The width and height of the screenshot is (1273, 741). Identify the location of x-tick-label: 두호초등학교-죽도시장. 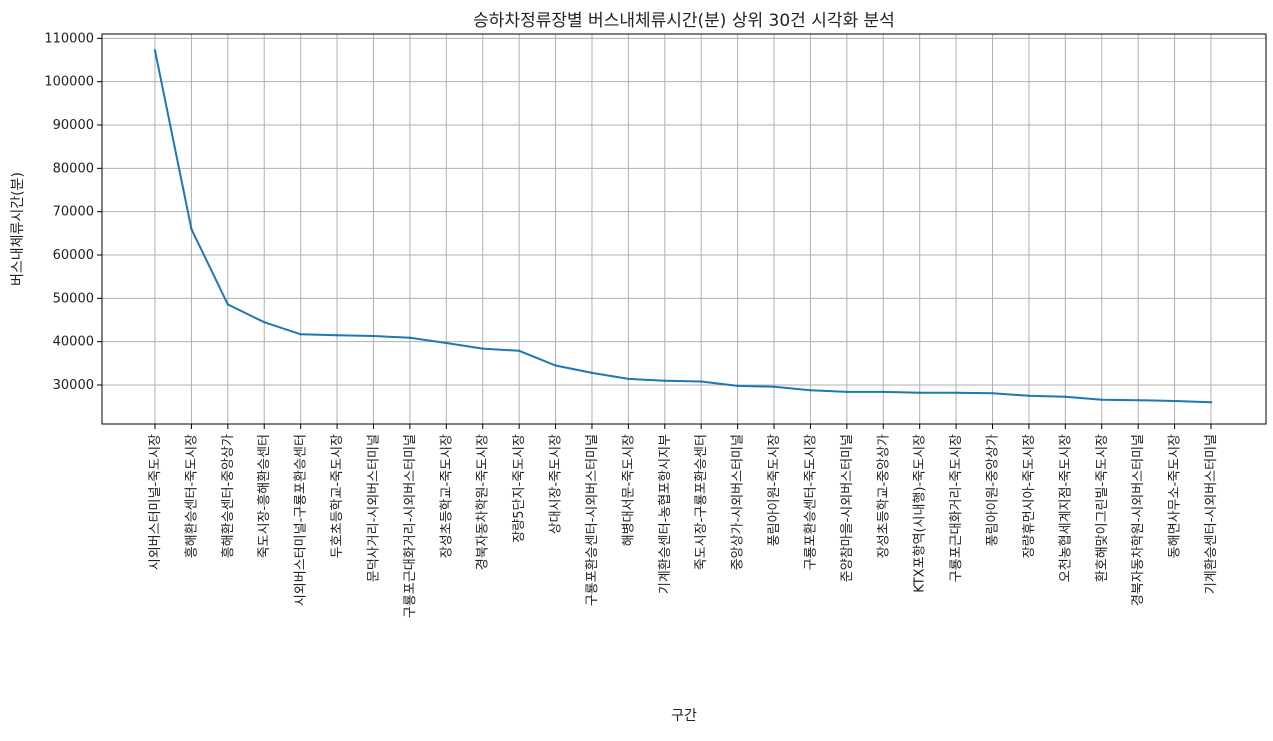
(337, 496).